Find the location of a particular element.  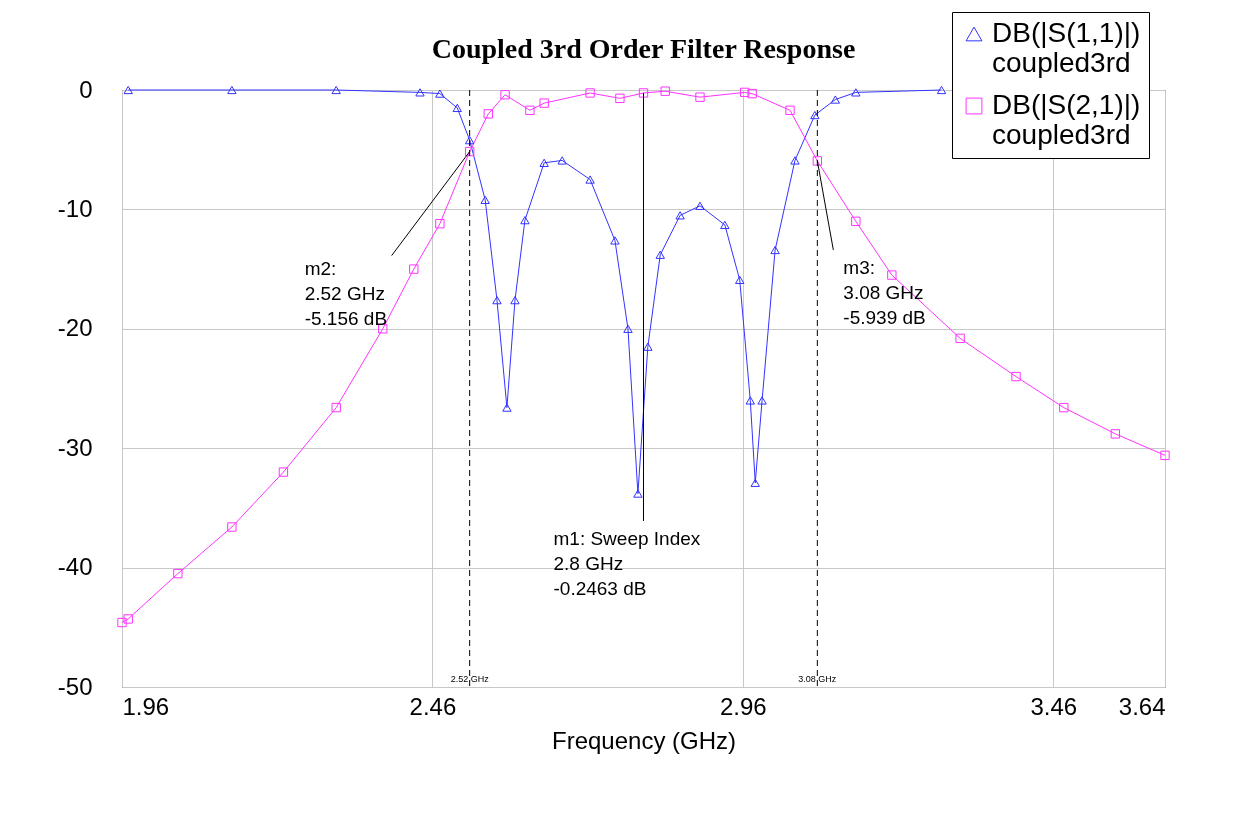

legend-label: DB(|S(1,1)|) coupled3rd is located at coordinates (1066, 47).